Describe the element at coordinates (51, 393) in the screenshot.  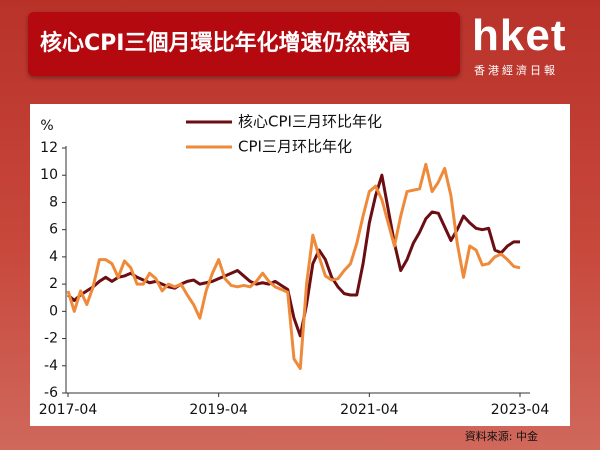
I see `y-tick-label: -6` at that location.